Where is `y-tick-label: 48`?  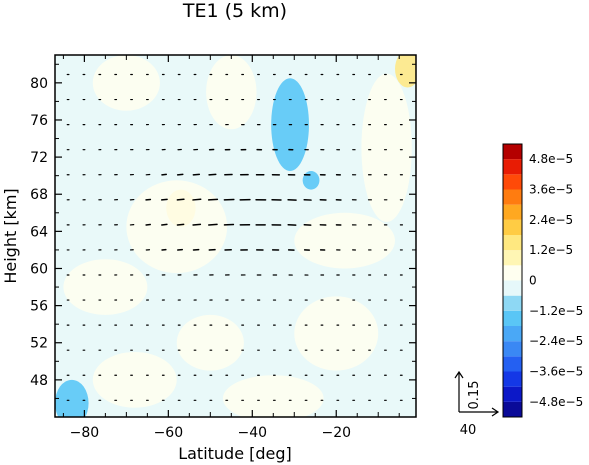
y-tick-label: 48 is located at coordinates (39, 381).